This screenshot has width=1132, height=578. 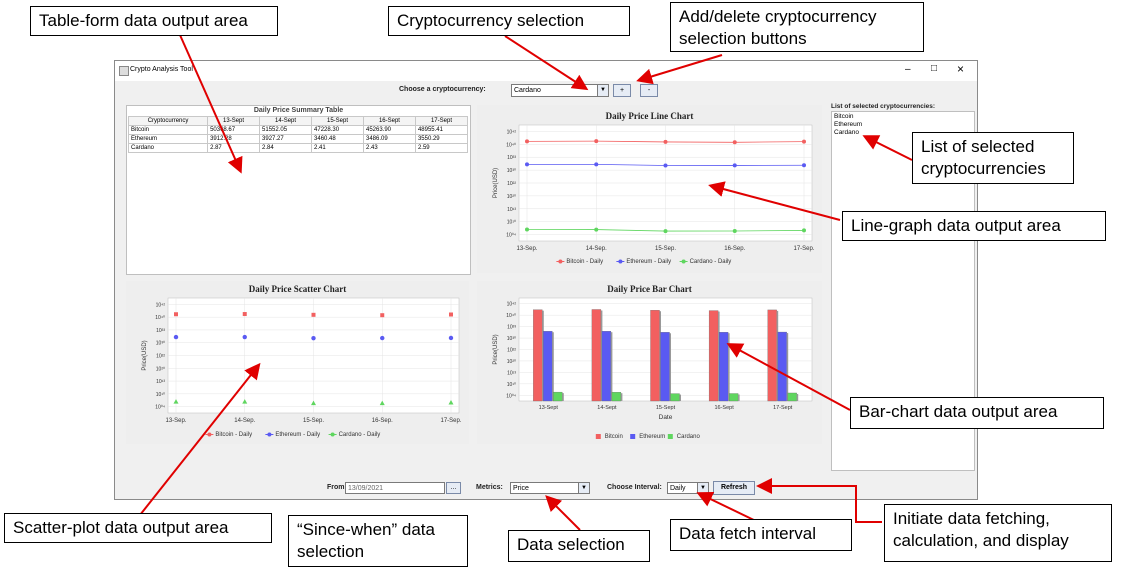 I want to click on x-tick-label: 16-Sep., so click(x=734, y=249).